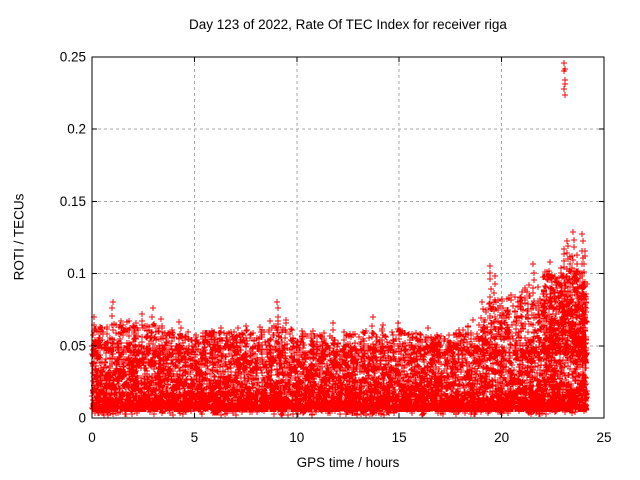  I want to click on x-tick-label: 5, so click(195, 437).